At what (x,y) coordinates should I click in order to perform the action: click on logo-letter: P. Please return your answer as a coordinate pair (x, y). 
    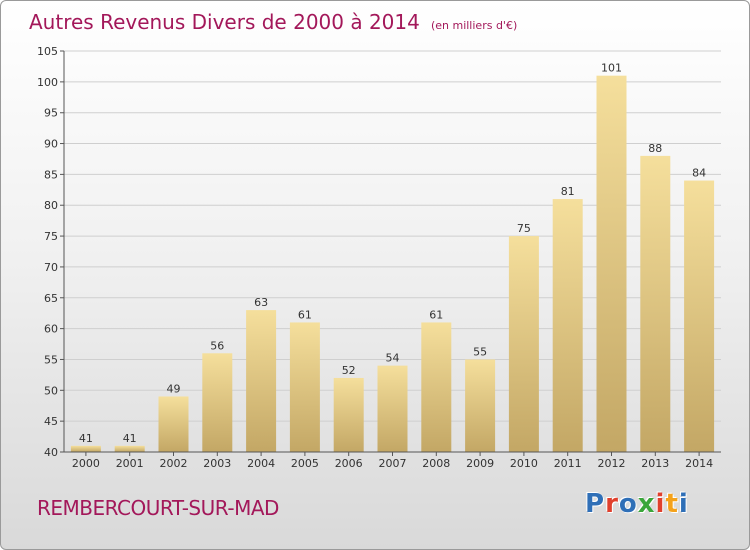
    Looking at the image, I should click on (595, 504).